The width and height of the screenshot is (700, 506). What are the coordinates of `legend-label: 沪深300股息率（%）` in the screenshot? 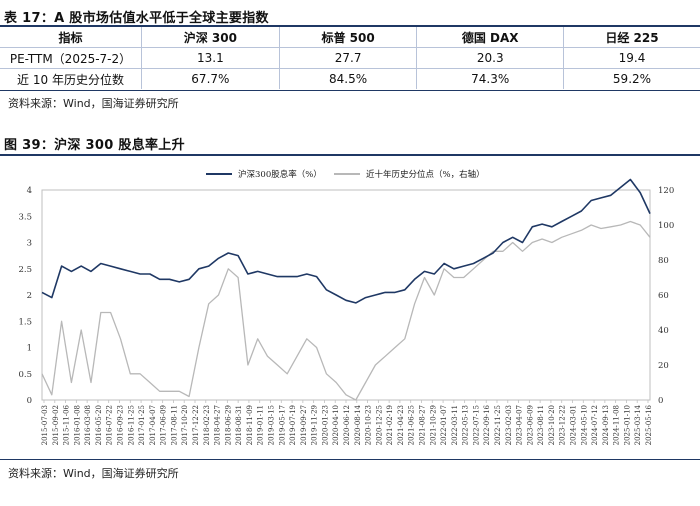 It's located at (280, 174).